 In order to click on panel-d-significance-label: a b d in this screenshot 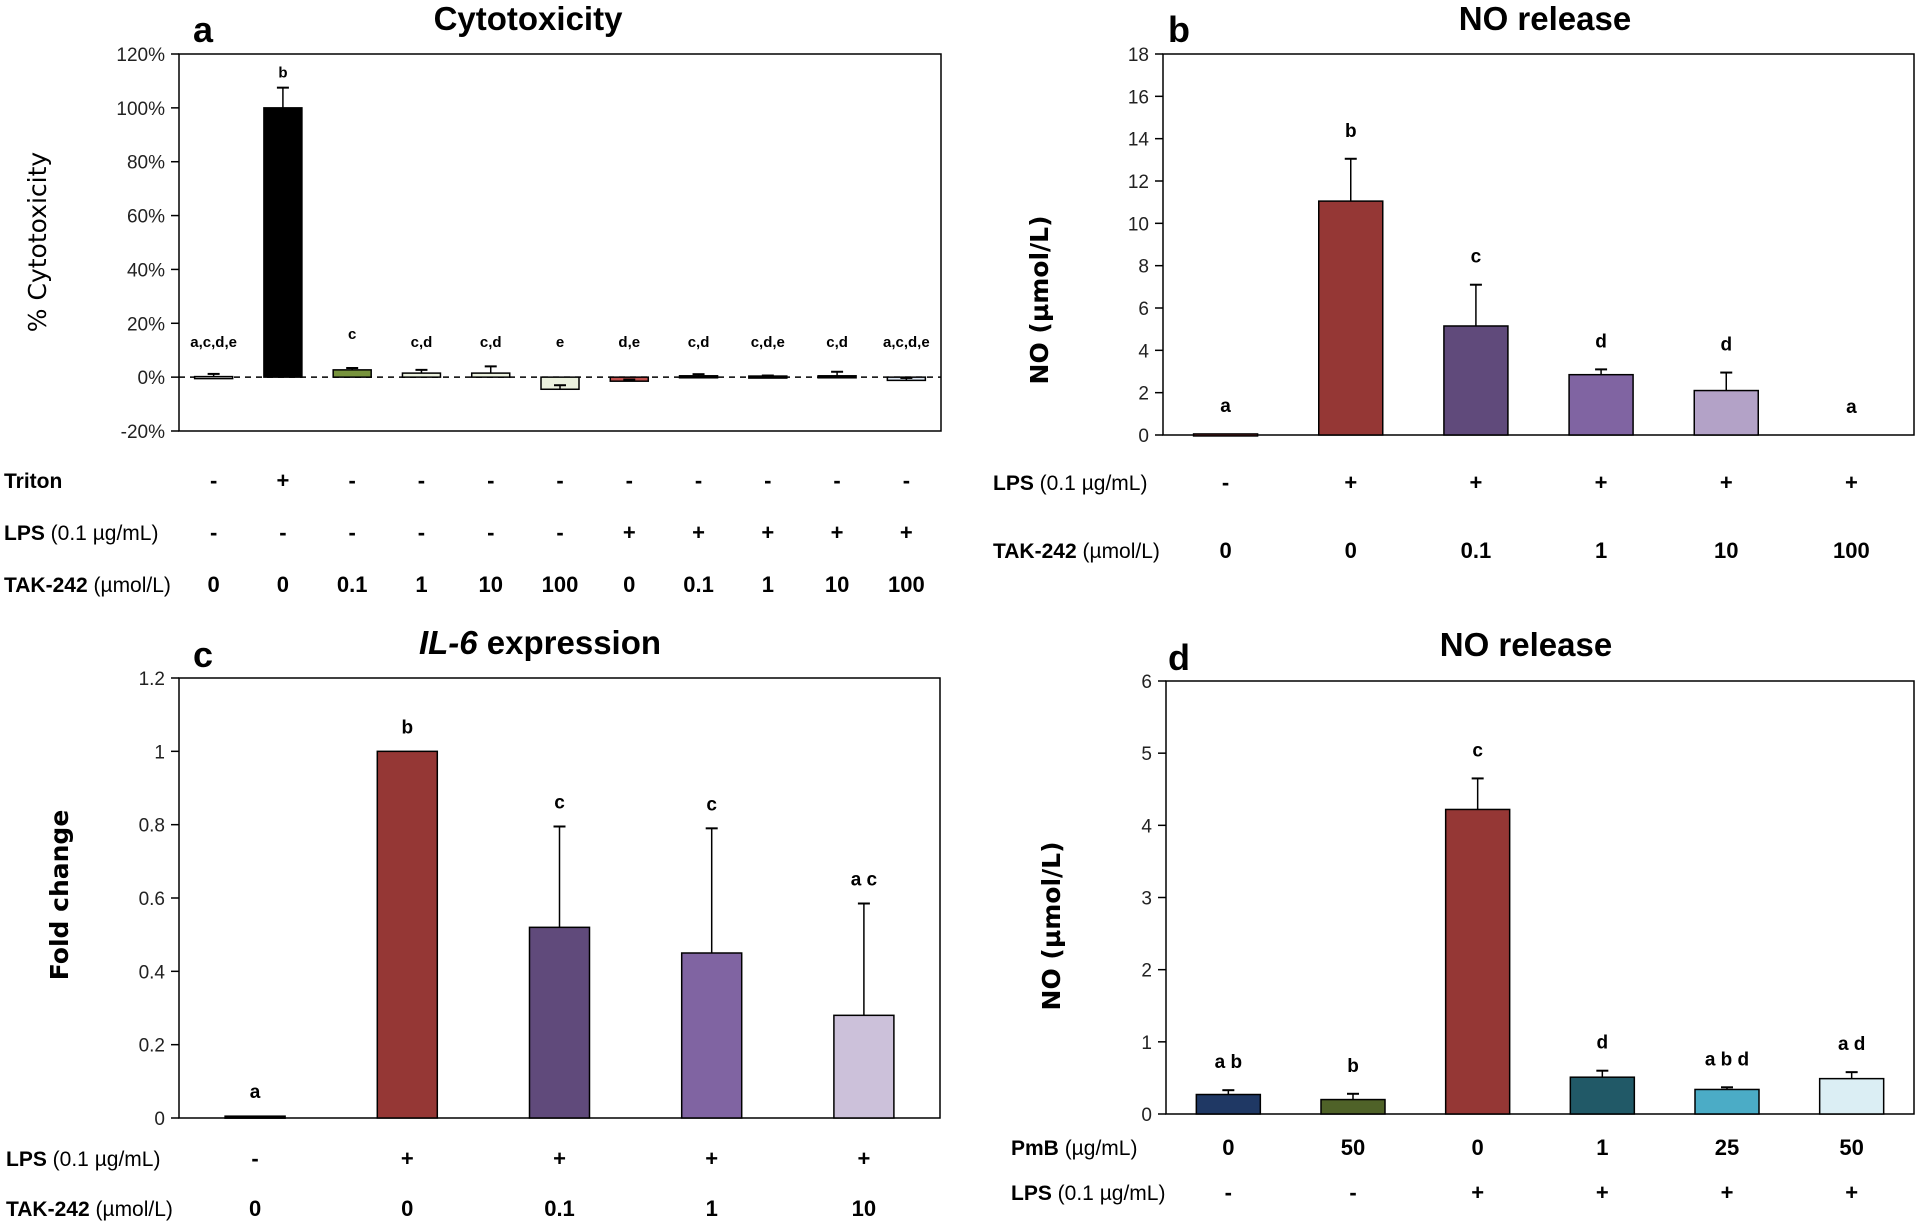, I will do `click(1727, 1059)`.